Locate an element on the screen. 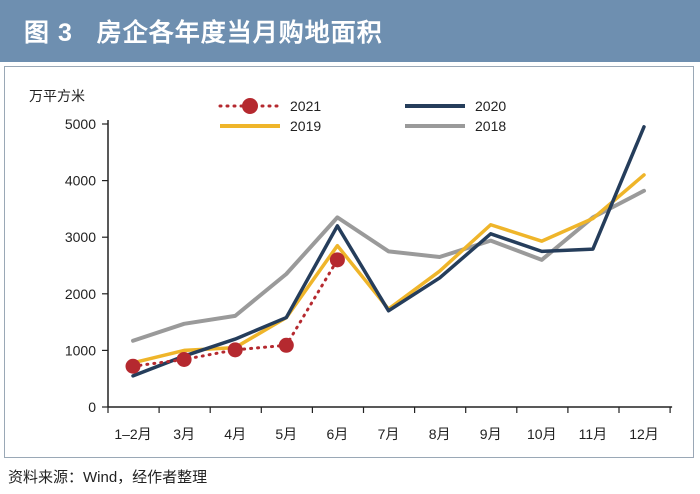 The image size is (700, 494). x-tick-label: 5月 is located at coordinates (286, 434).